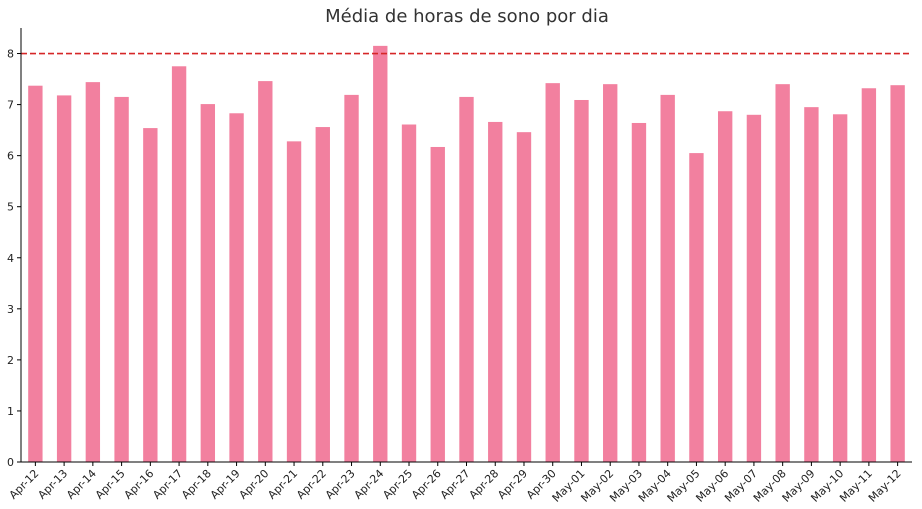  What do you see at coordinates (369, 484) in the screenshot?
I see `x-tick-label: Apr-24` at bounding box center [369, 484].